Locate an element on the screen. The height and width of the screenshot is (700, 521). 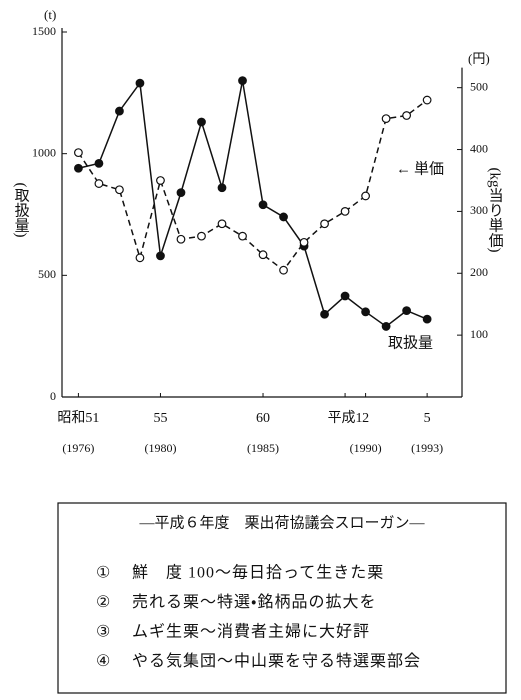
slogan-number: ② is located at coordinates (103, 602).